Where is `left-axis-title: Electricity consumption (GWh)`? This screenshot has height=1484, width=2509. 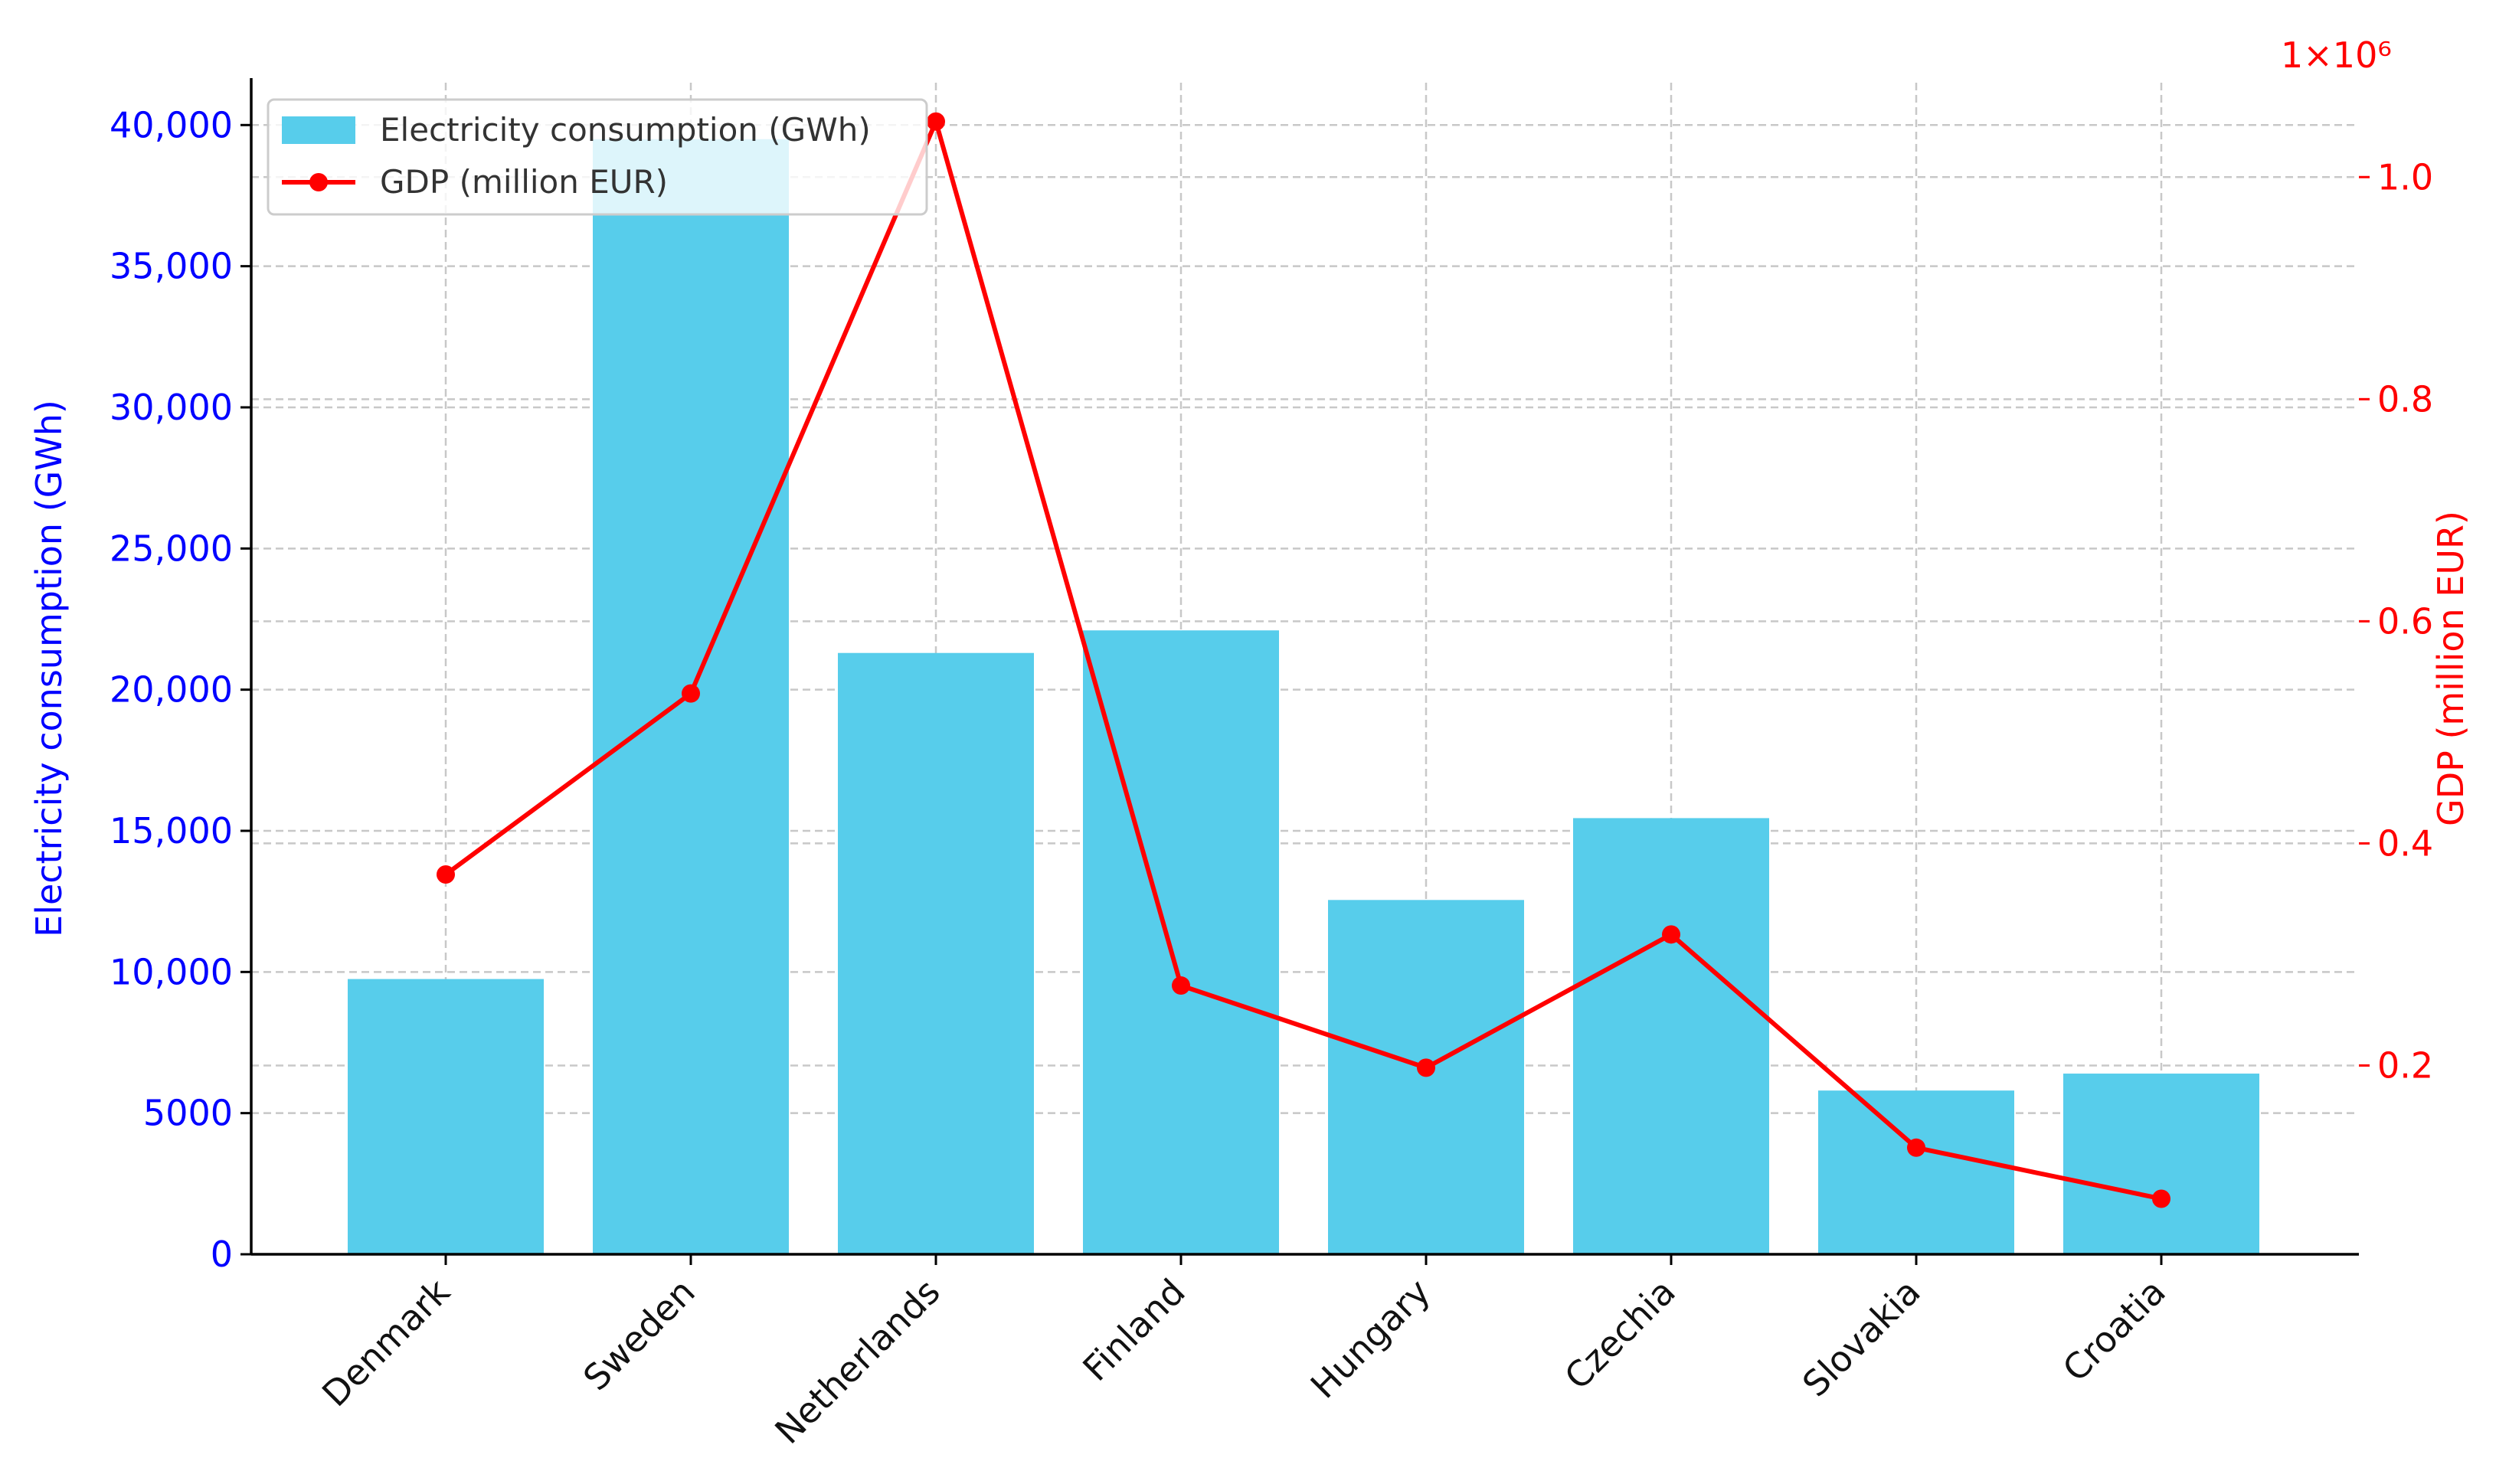
left-axis-title: Electricity consumption (GWh) is located at coordinates (49, 668).